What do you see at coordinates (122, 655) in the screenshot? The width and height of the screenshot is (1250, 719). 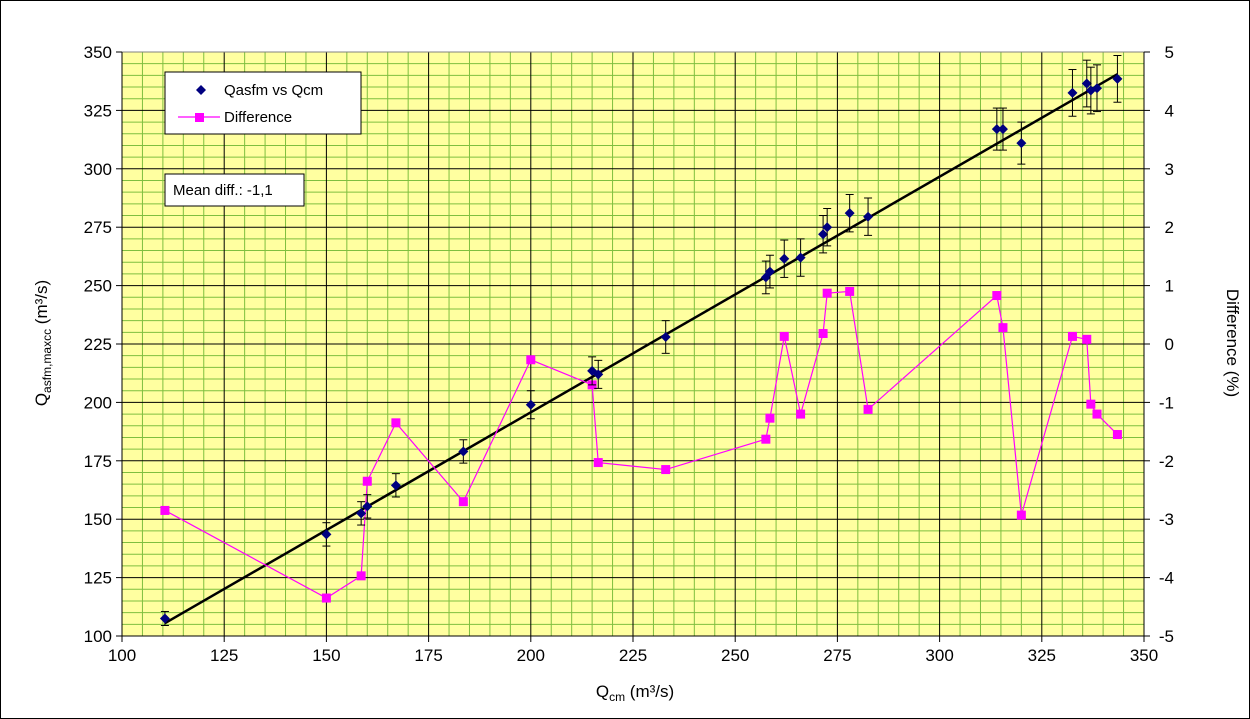 I see `x-tick-label: 100` at bounding box center [122, 655].